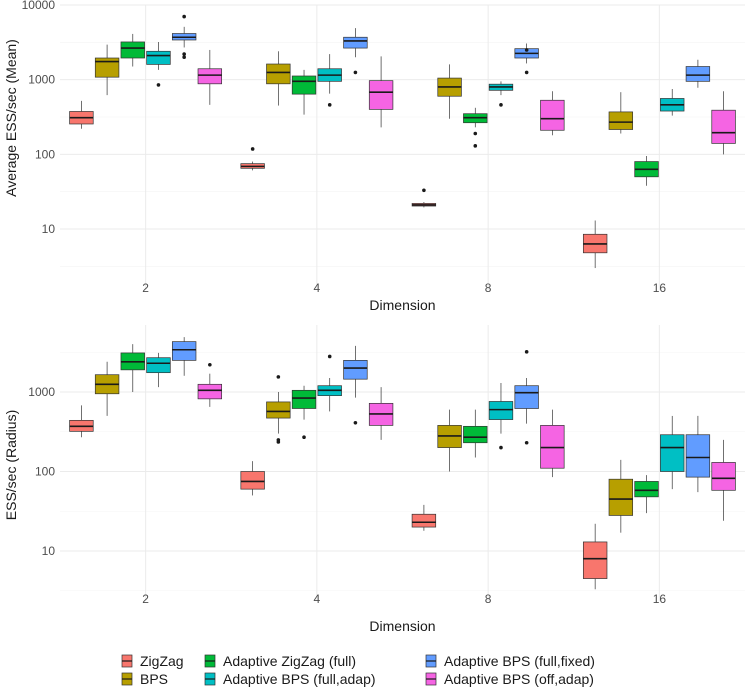 The image size is (747, 689). Describe the element at coordinates (289, 661) in the screenshot. I see `legend-label: Adaptive ZigZag (full)` at that location.